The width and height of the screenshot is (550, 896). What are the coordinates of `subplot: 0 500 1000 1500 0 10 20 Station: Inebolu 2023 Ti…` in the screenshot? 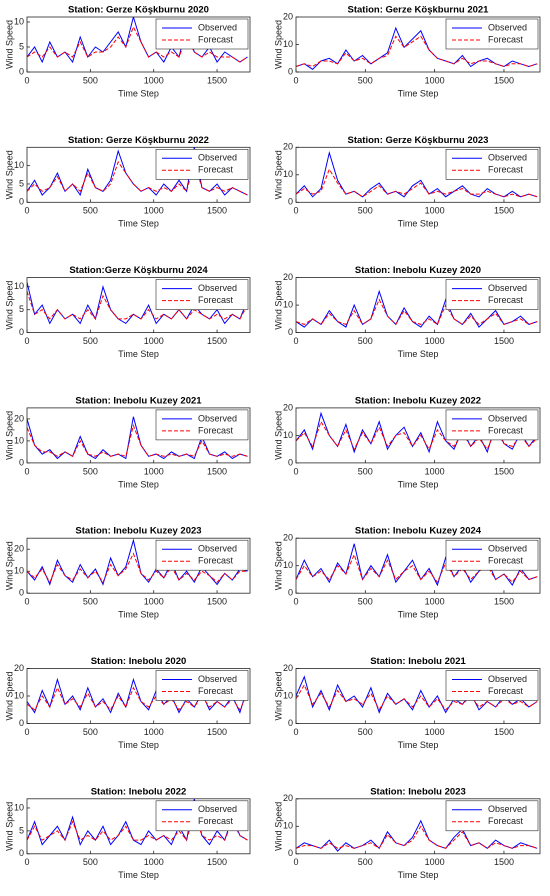 It's located at (407, 833).